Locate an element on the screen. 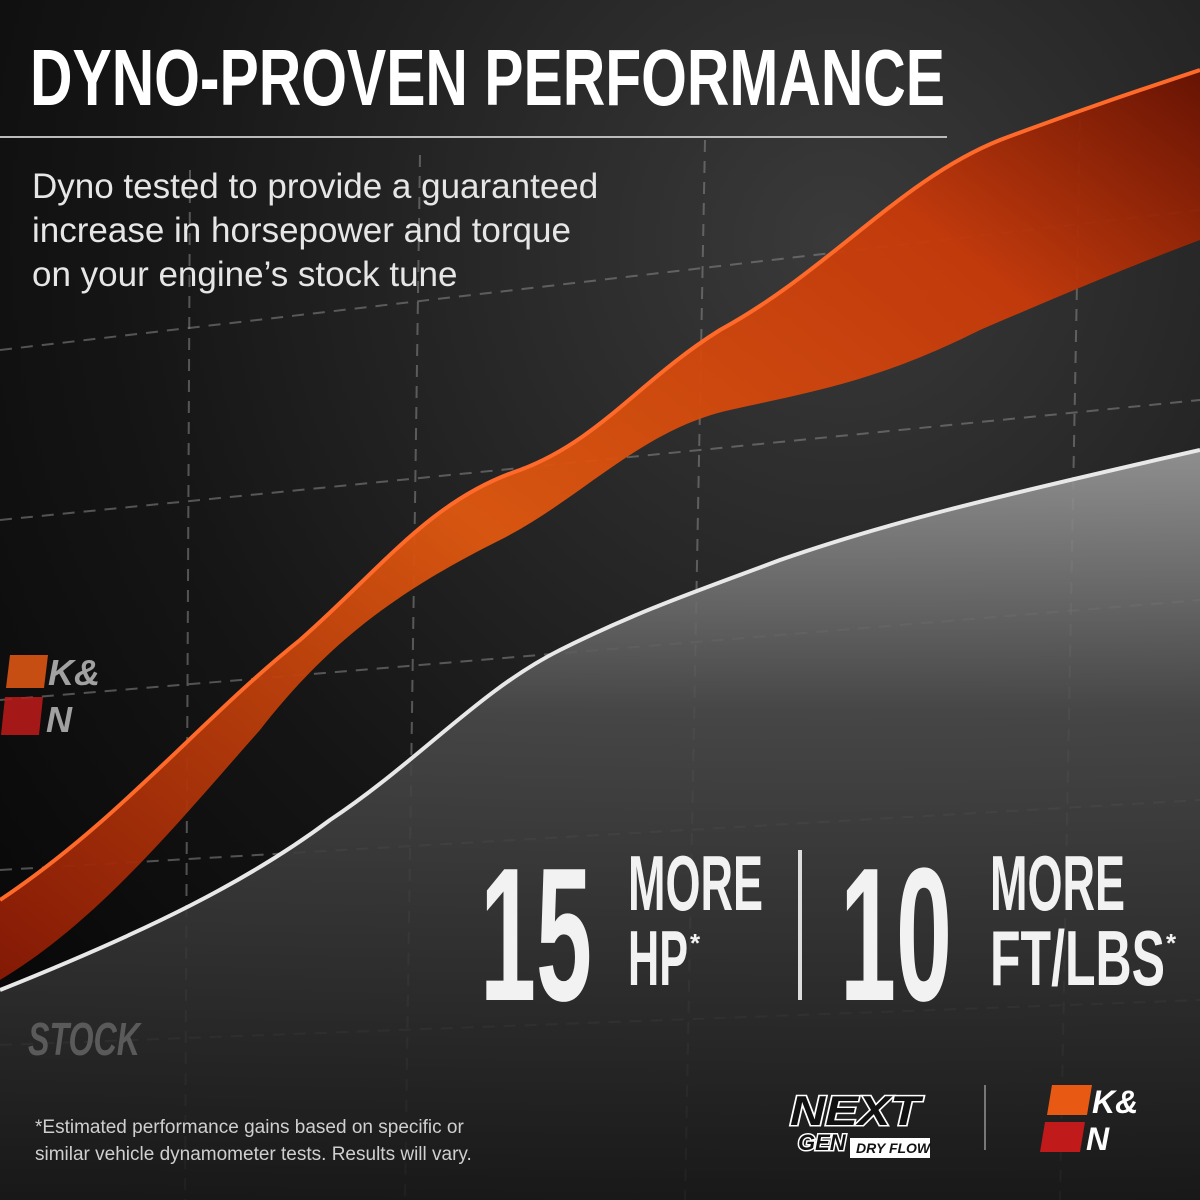  title: DYNO-PROVEN PERFORMANCE is located at coordinates (487, 77).